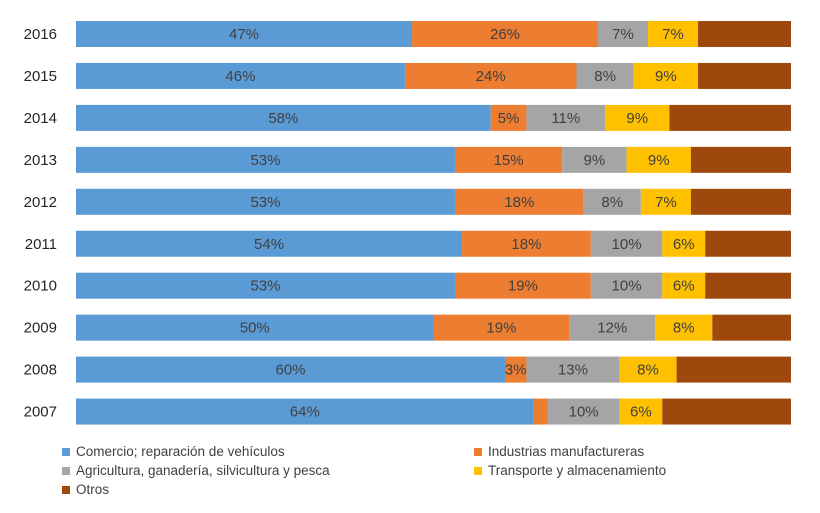  Describe the element at coordinates (269, 244) in the screenshot. I see `data-label: 54%` at that location.